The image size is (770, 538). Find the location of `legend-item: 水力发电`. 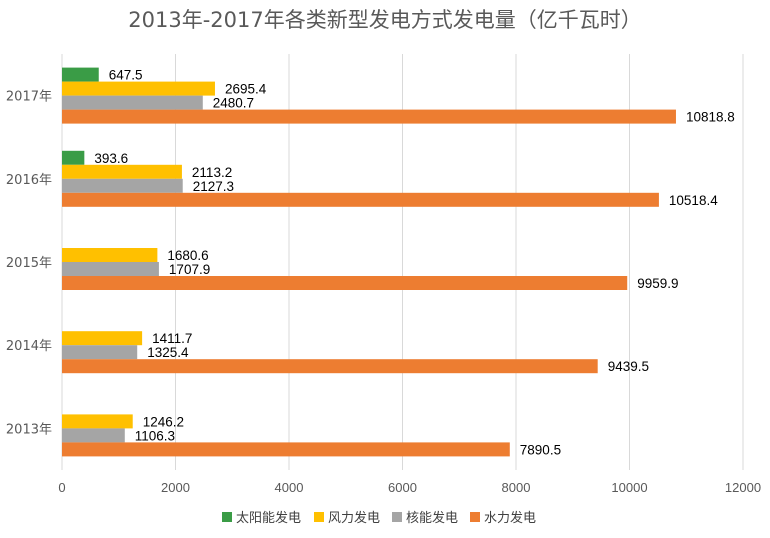

legend-item: 水力发电 is located at coordinates (503, 518).